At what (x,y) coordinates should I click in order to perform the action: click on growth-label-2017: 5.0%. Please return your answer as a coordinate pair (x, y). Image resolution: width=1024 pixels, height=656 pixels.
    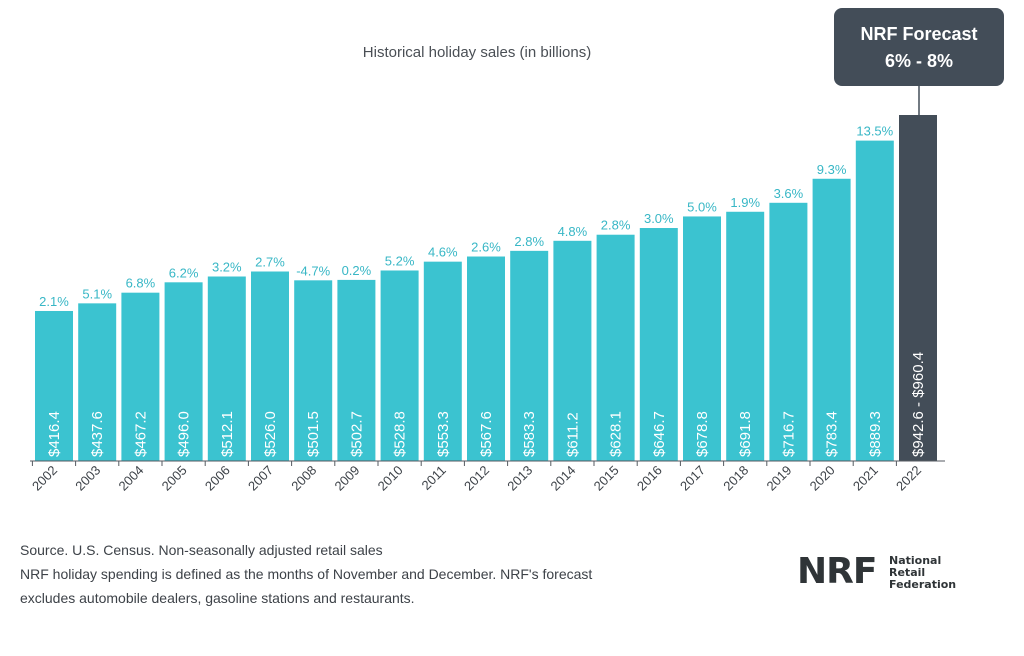
    Looking at the image, I should click on (702, 206).